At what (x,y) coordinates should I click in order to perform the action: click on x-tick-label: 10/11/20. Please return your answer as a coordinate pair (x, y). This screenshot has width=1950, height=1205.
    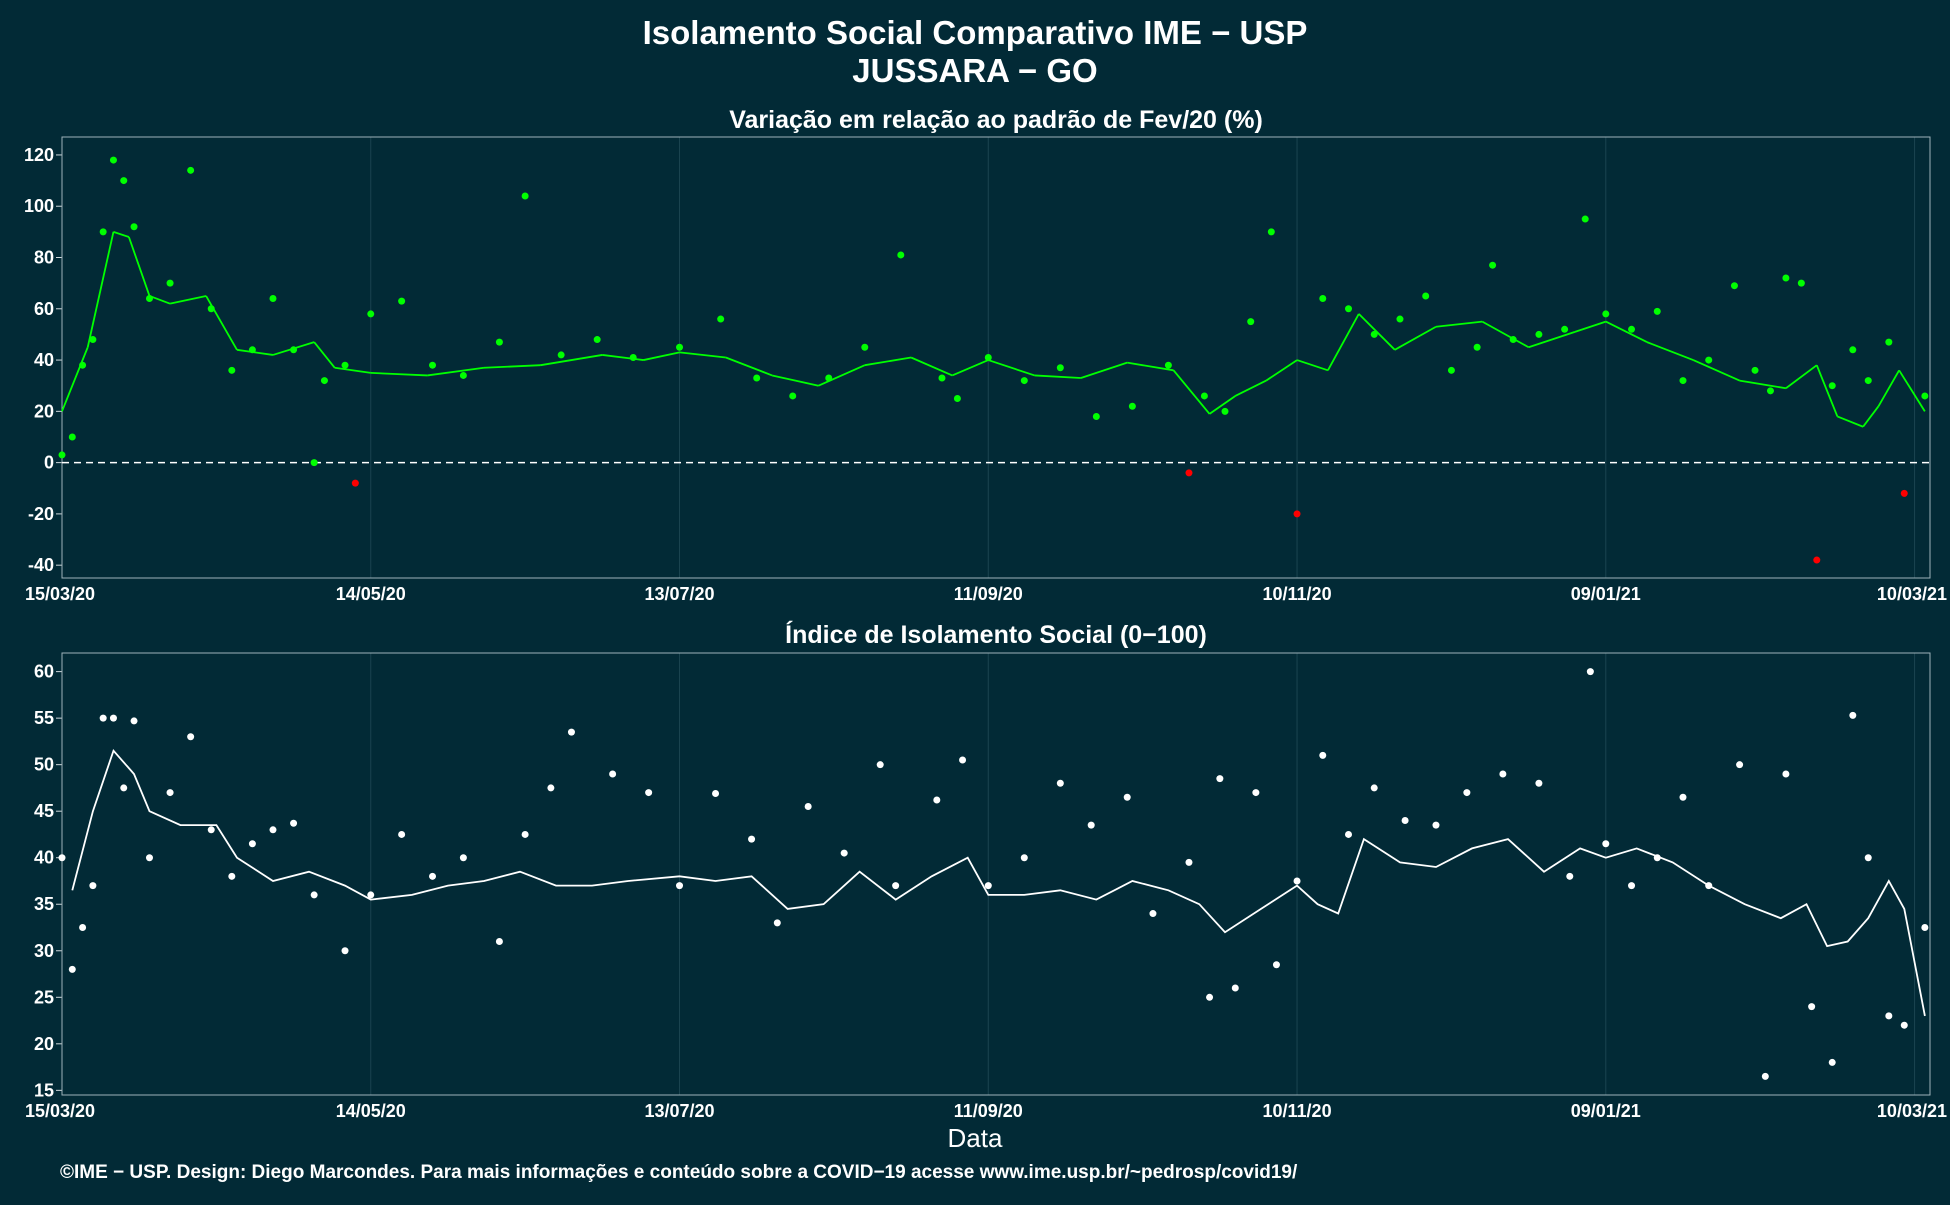
    Looking at the image, I should click on (1297, 594).